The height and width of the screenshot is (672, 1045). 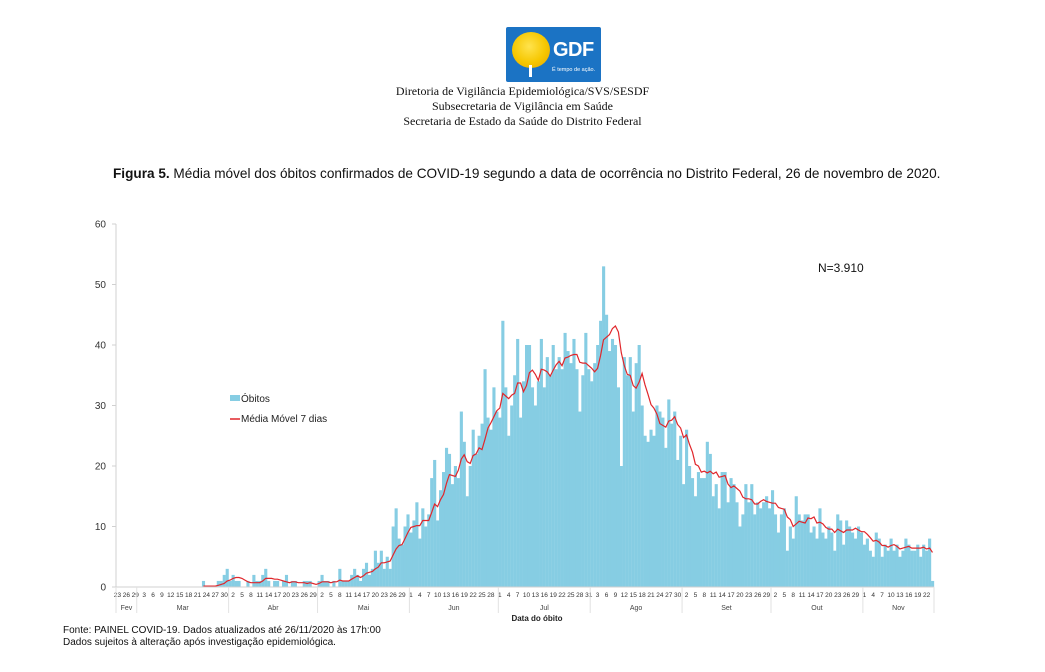 I want to click on y-axis: 0 10 20 30 40 50 60, so click(x=106, y=407).